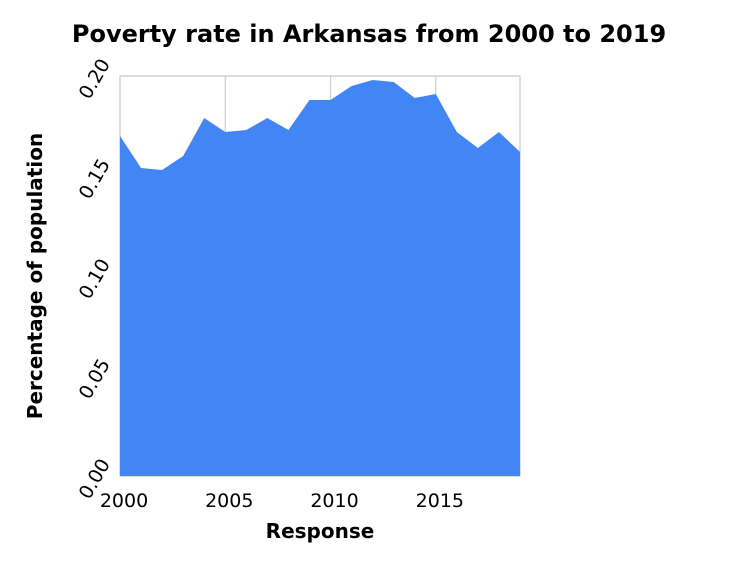  Describe the element at coordinates (320, 531) in the screenshot. I see `x-axis-label: Response` at that location.